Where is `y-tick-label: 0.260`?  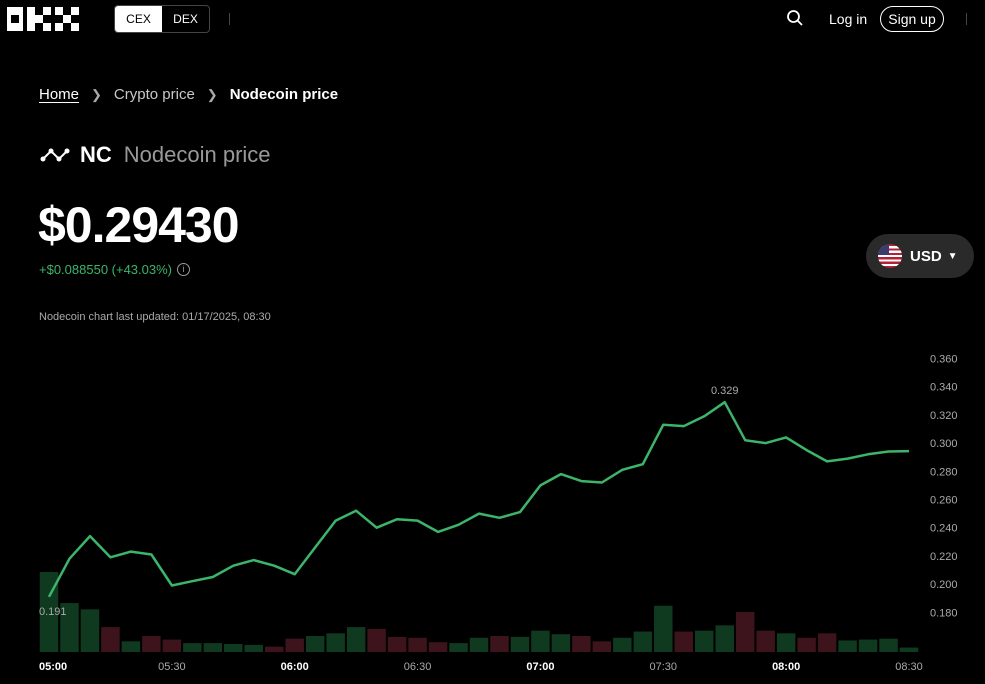 y-tick-label: 0.260 is located at coordinates (944, 500).